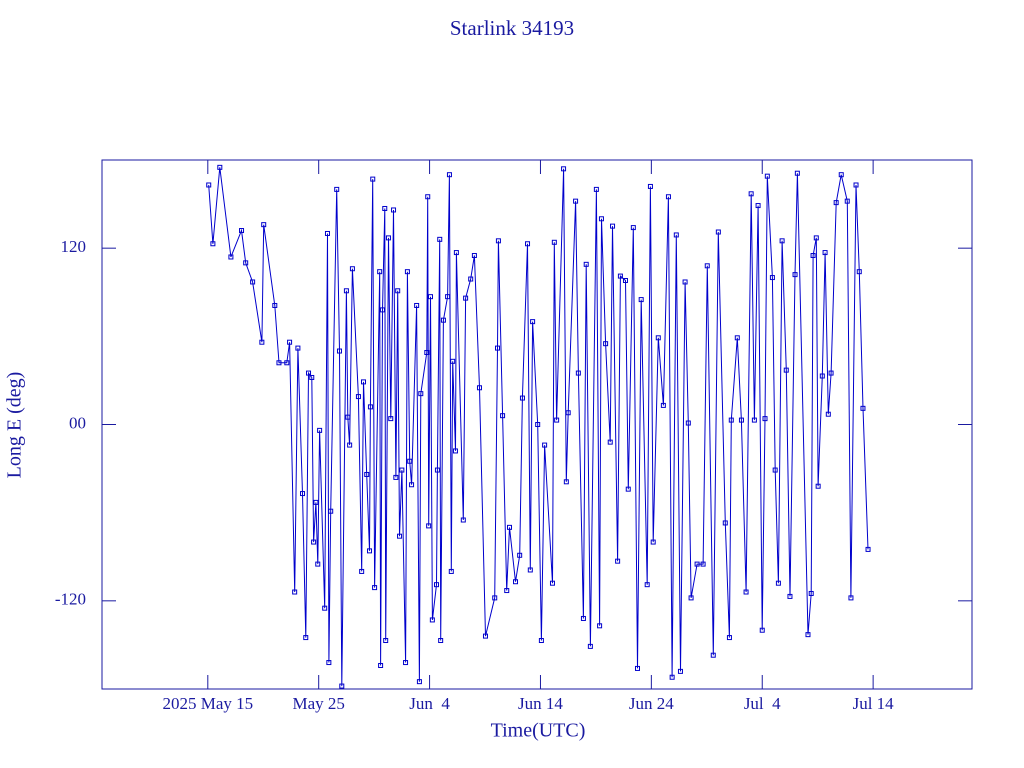  Describe the element at coordinates (77, 422) in the screenshot. I see `y-tick-label: 00` at that location.